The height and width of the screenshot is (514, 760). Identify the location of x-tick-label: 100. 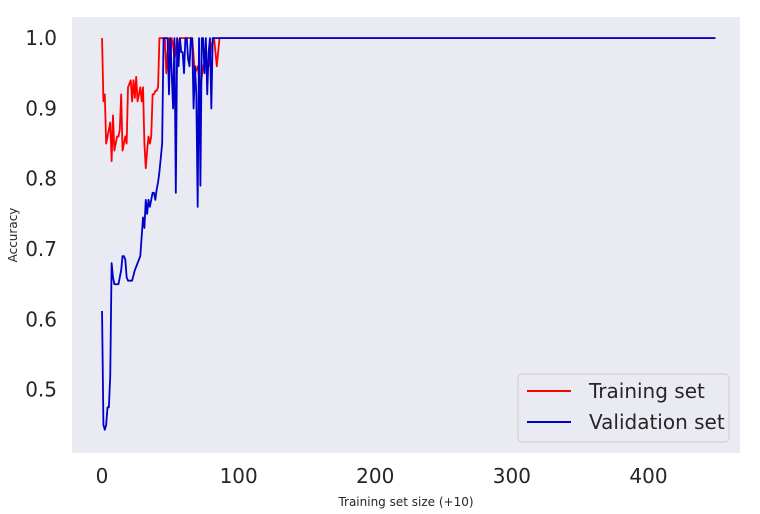
(239, 476).